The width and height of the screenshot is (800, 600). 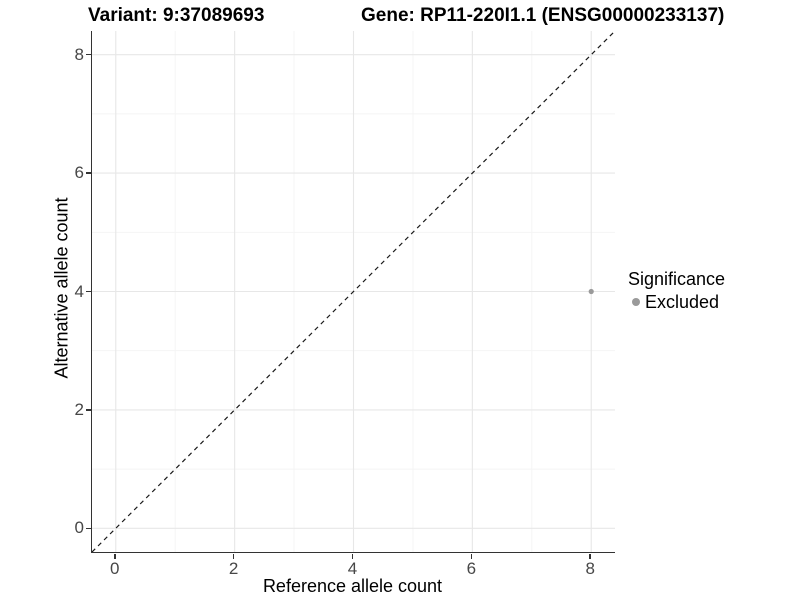 I want to click on y-tick-label: 4, so click(x=79, y=291).